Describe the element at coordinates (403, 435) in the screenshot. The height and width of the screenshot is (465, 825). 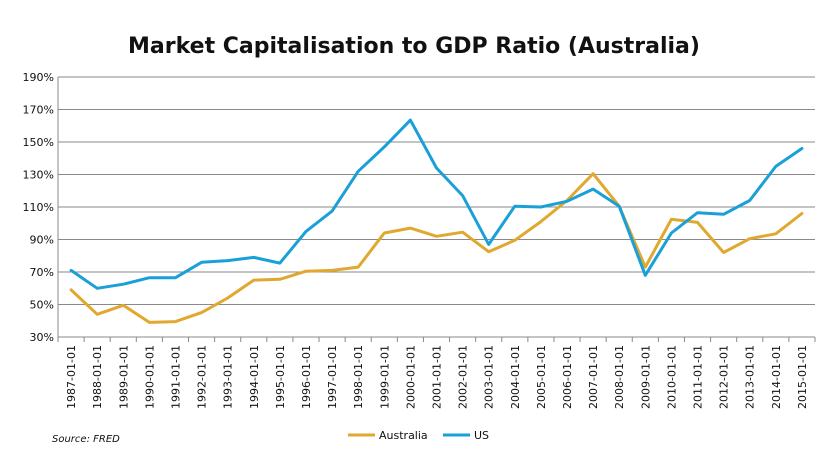
I see `legend-label-australia: Australia` at that location.